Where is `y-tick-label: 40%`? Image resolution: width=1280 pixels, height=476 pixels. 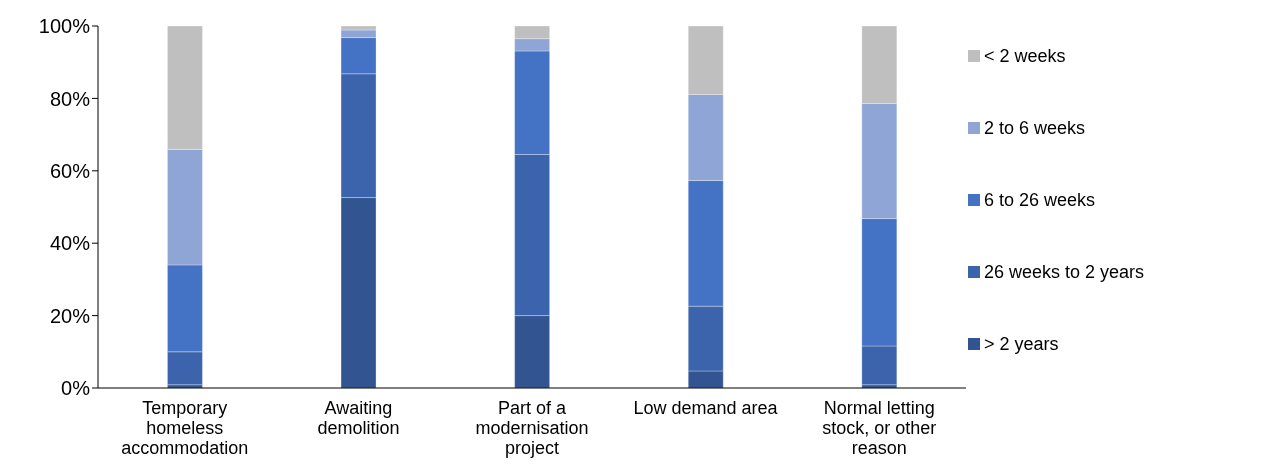 y-tick-label: 40% is located at coordinates (70, 243).